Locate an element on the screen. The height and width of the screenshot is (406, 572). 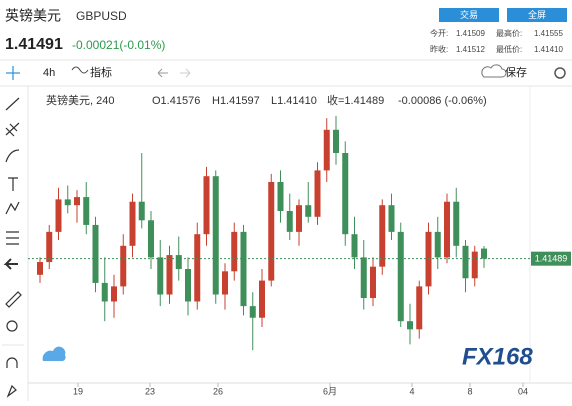
stat-label: 昨收: is located at coordinates (439, 49).